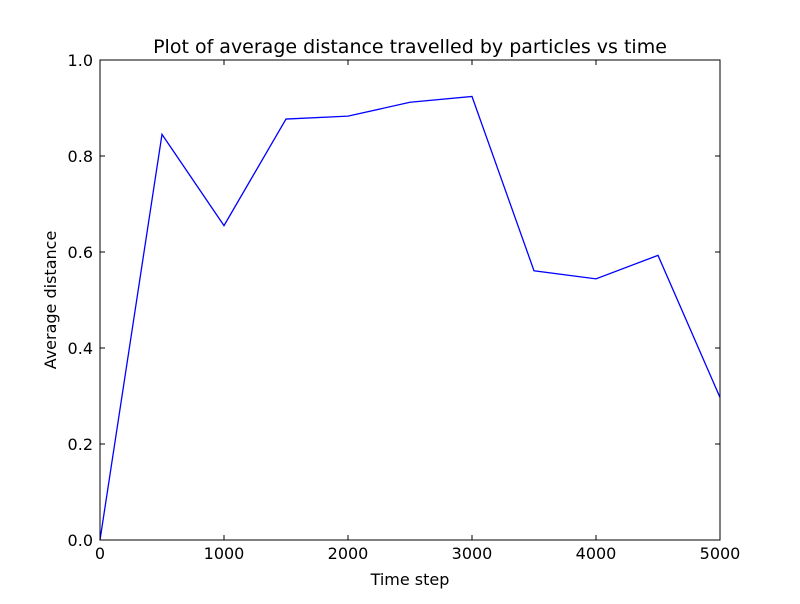  I want to click on y-tick-label: 0.0, so click(80, 540).